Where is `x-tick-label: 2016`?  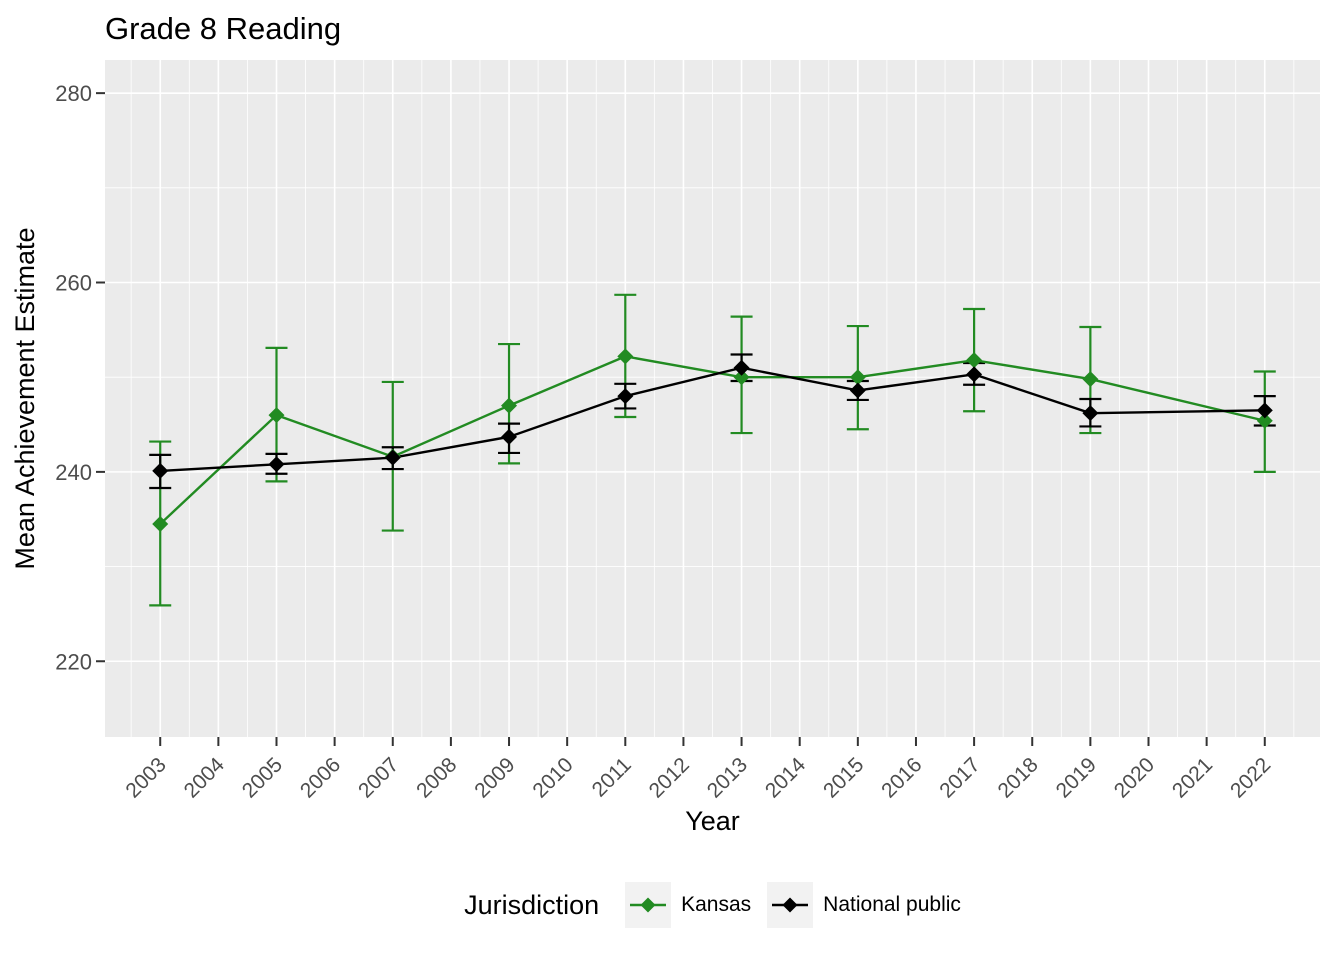
x-tick-label: 2016 is located at coordinates (901, 777).